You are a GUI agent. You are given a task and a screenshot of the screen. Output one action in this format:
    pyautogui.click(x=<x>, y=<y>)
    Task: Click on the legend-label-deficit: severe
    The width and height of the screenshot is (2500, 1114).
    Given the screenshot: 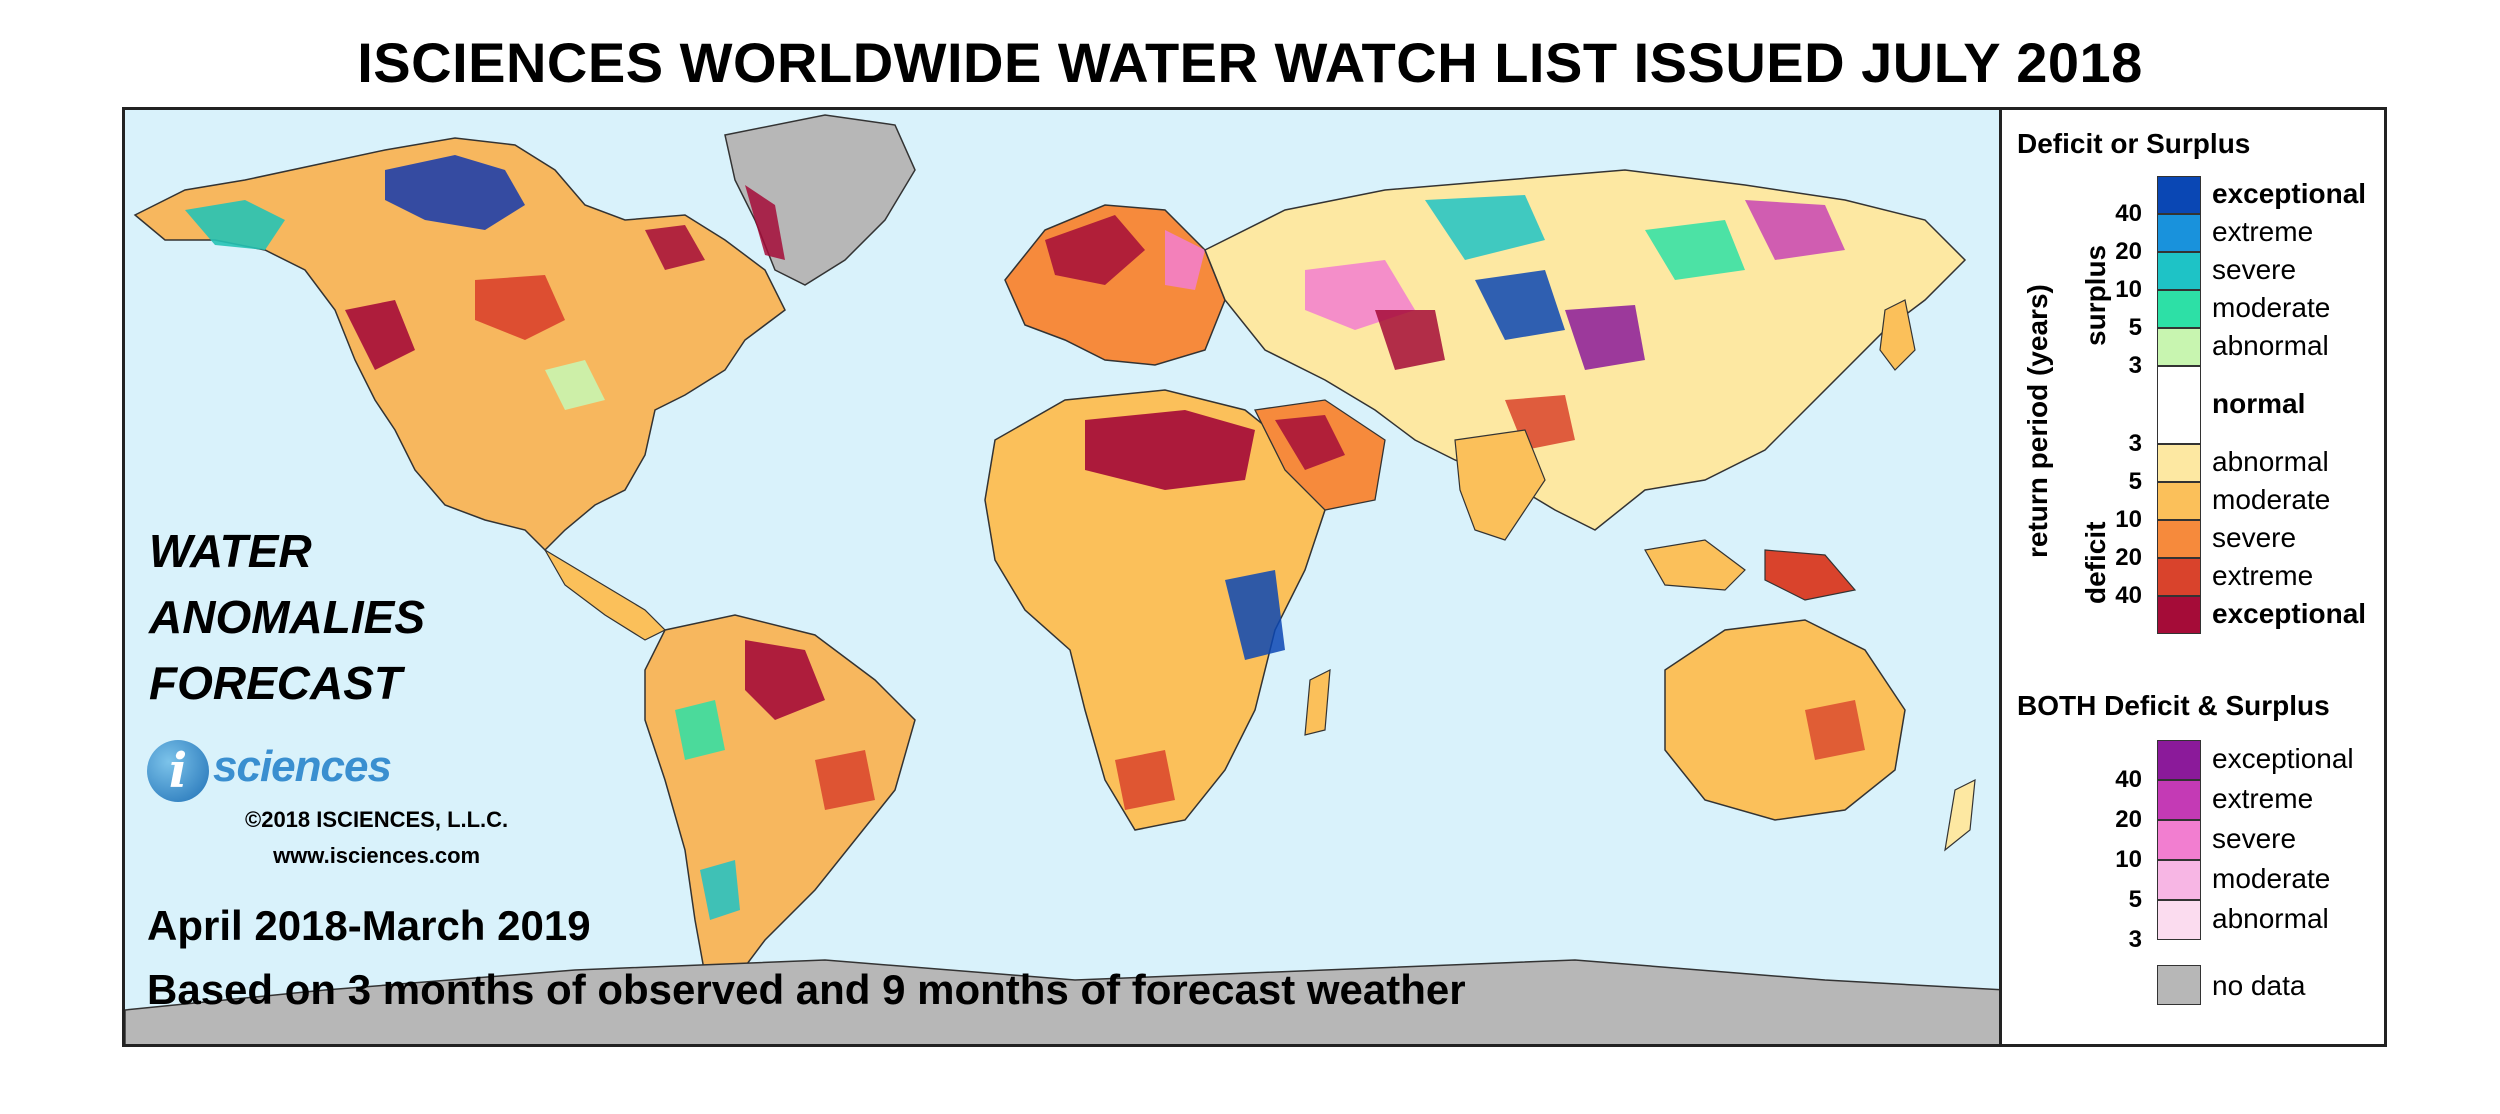 What is the action you would take?
    pyautogui.click(x=2254, y=537)
    